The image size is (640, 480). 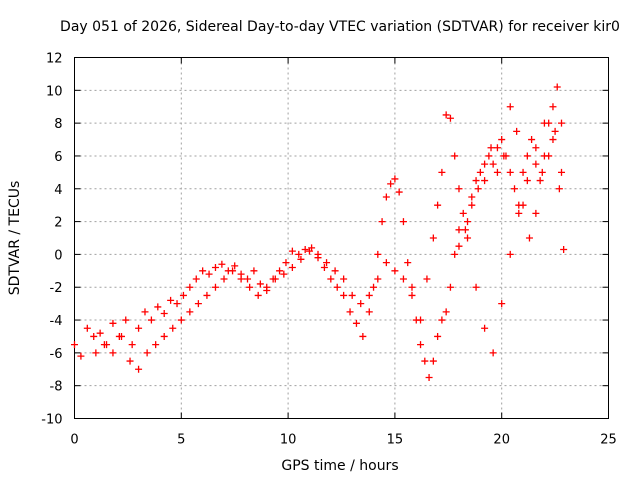 What do you see at coordinates (74, 440) in the screenshot?
I see `x-tick-label: 0` at bounding box center [74, 440].